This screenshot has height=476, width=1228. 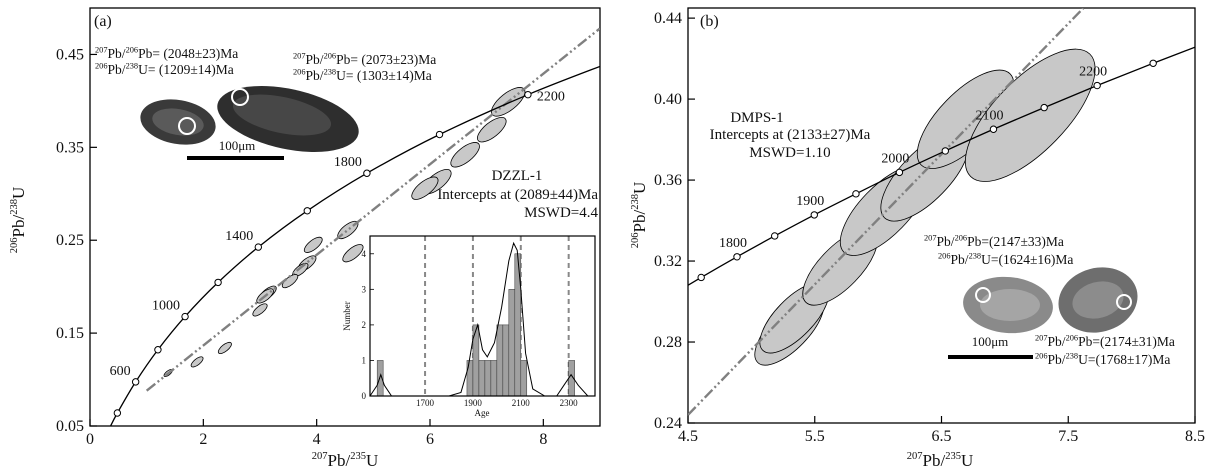 What do you see at coordinates (942, 436) in the screenshot?
I see `x-tick-label: 6.5` at bounding box center [942, 436].